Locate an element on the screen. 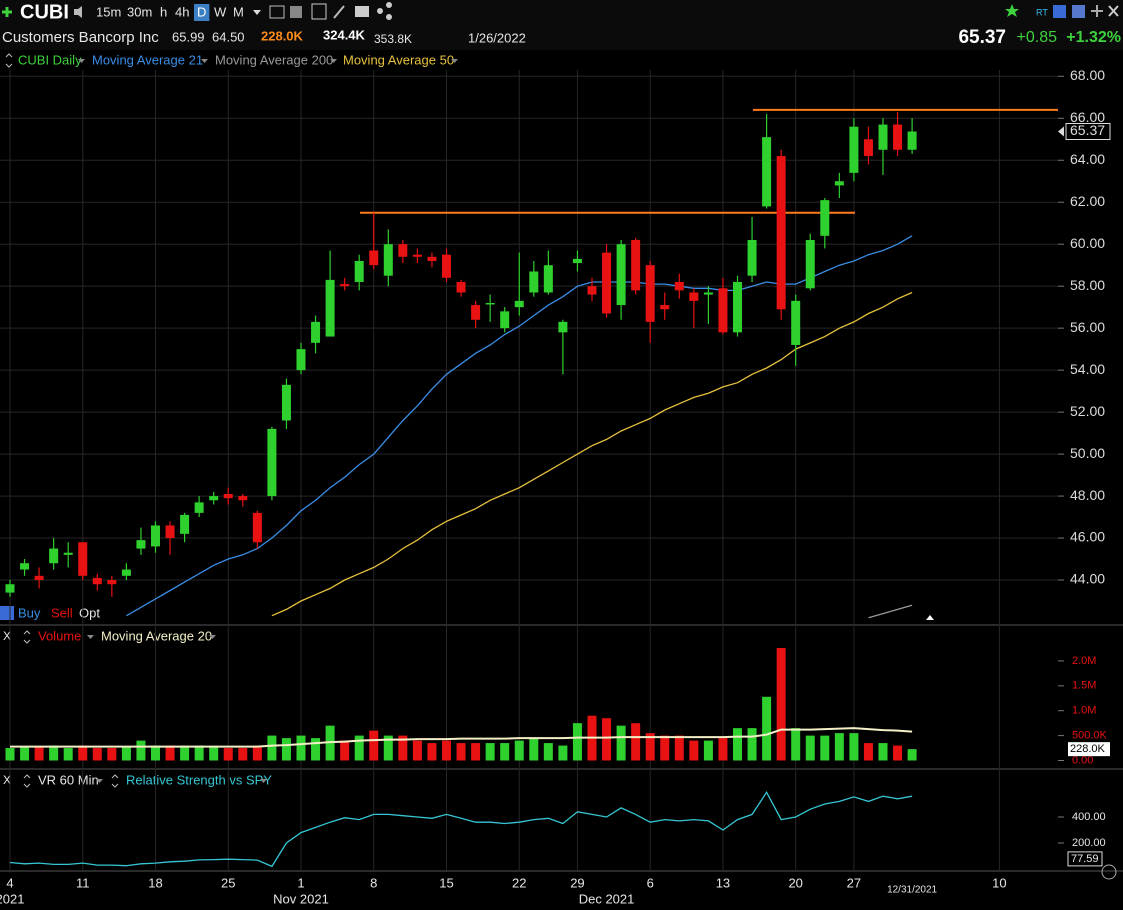 The height and width of the screenshot is (910, 1123). low: 64.50 is located at coordinates (228, 36).